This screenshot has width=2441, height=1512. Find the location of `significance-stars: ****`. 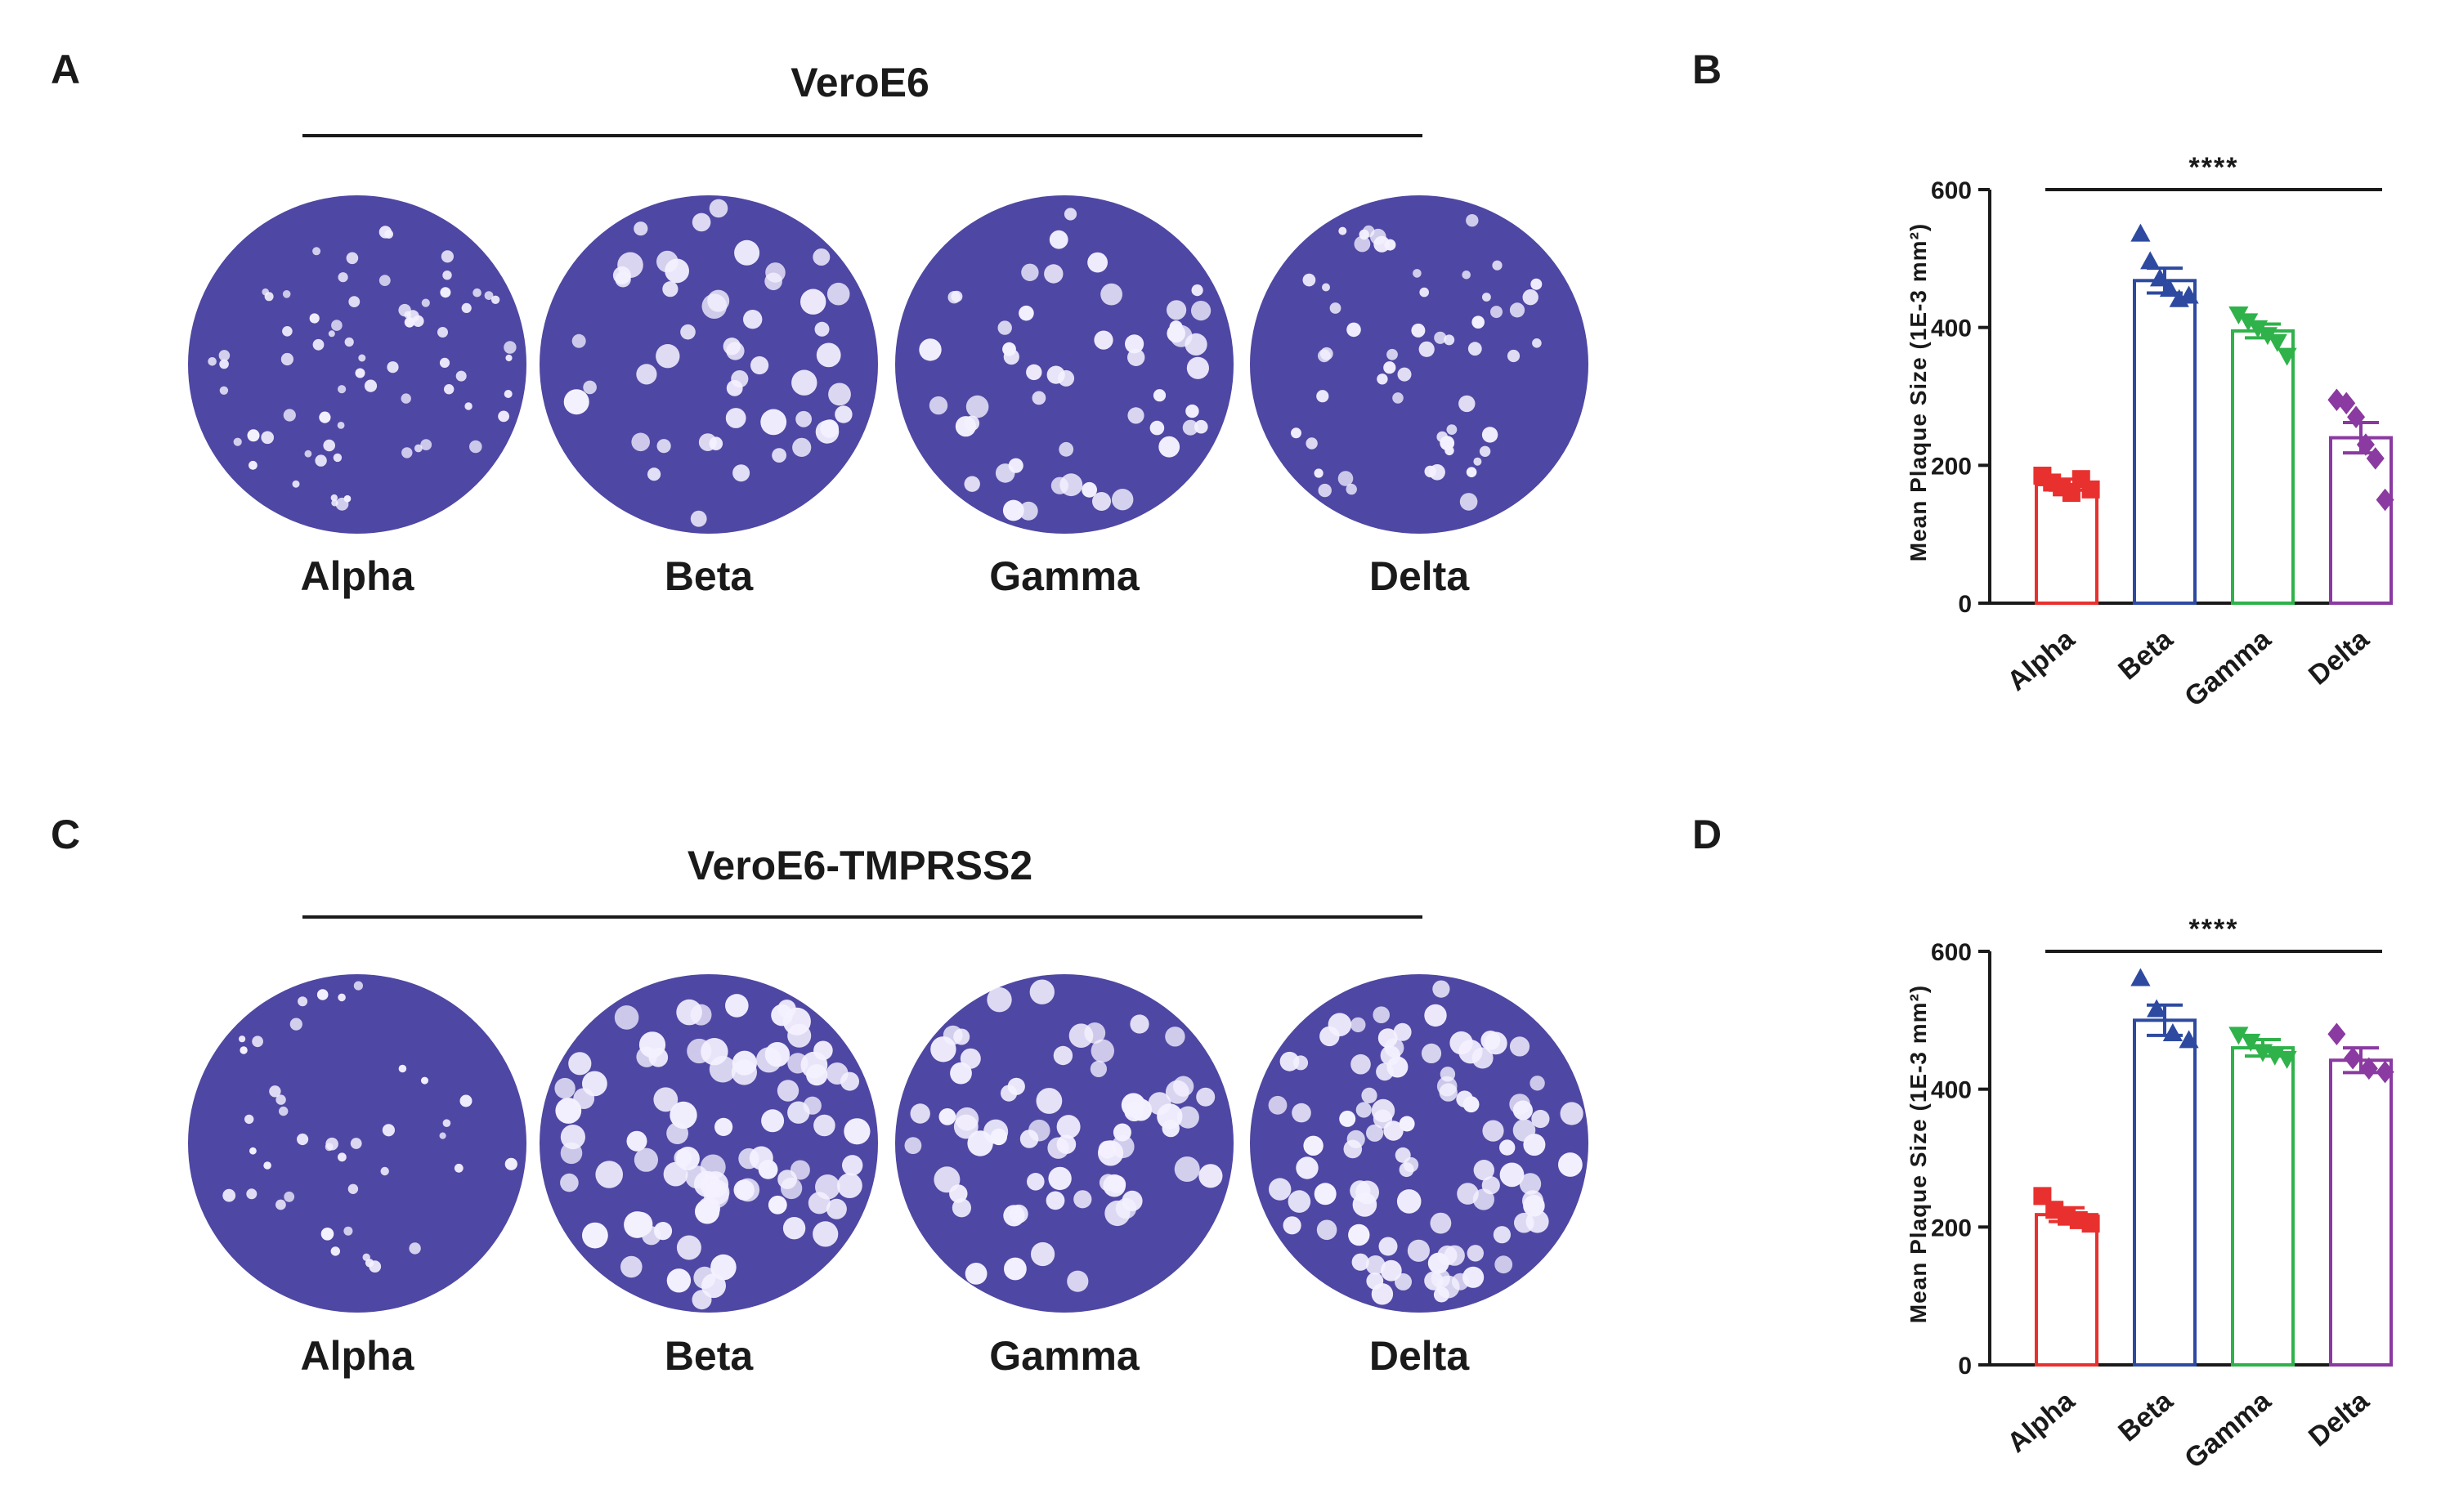

significance-stars: **** is located at coordinates (2214, 929).